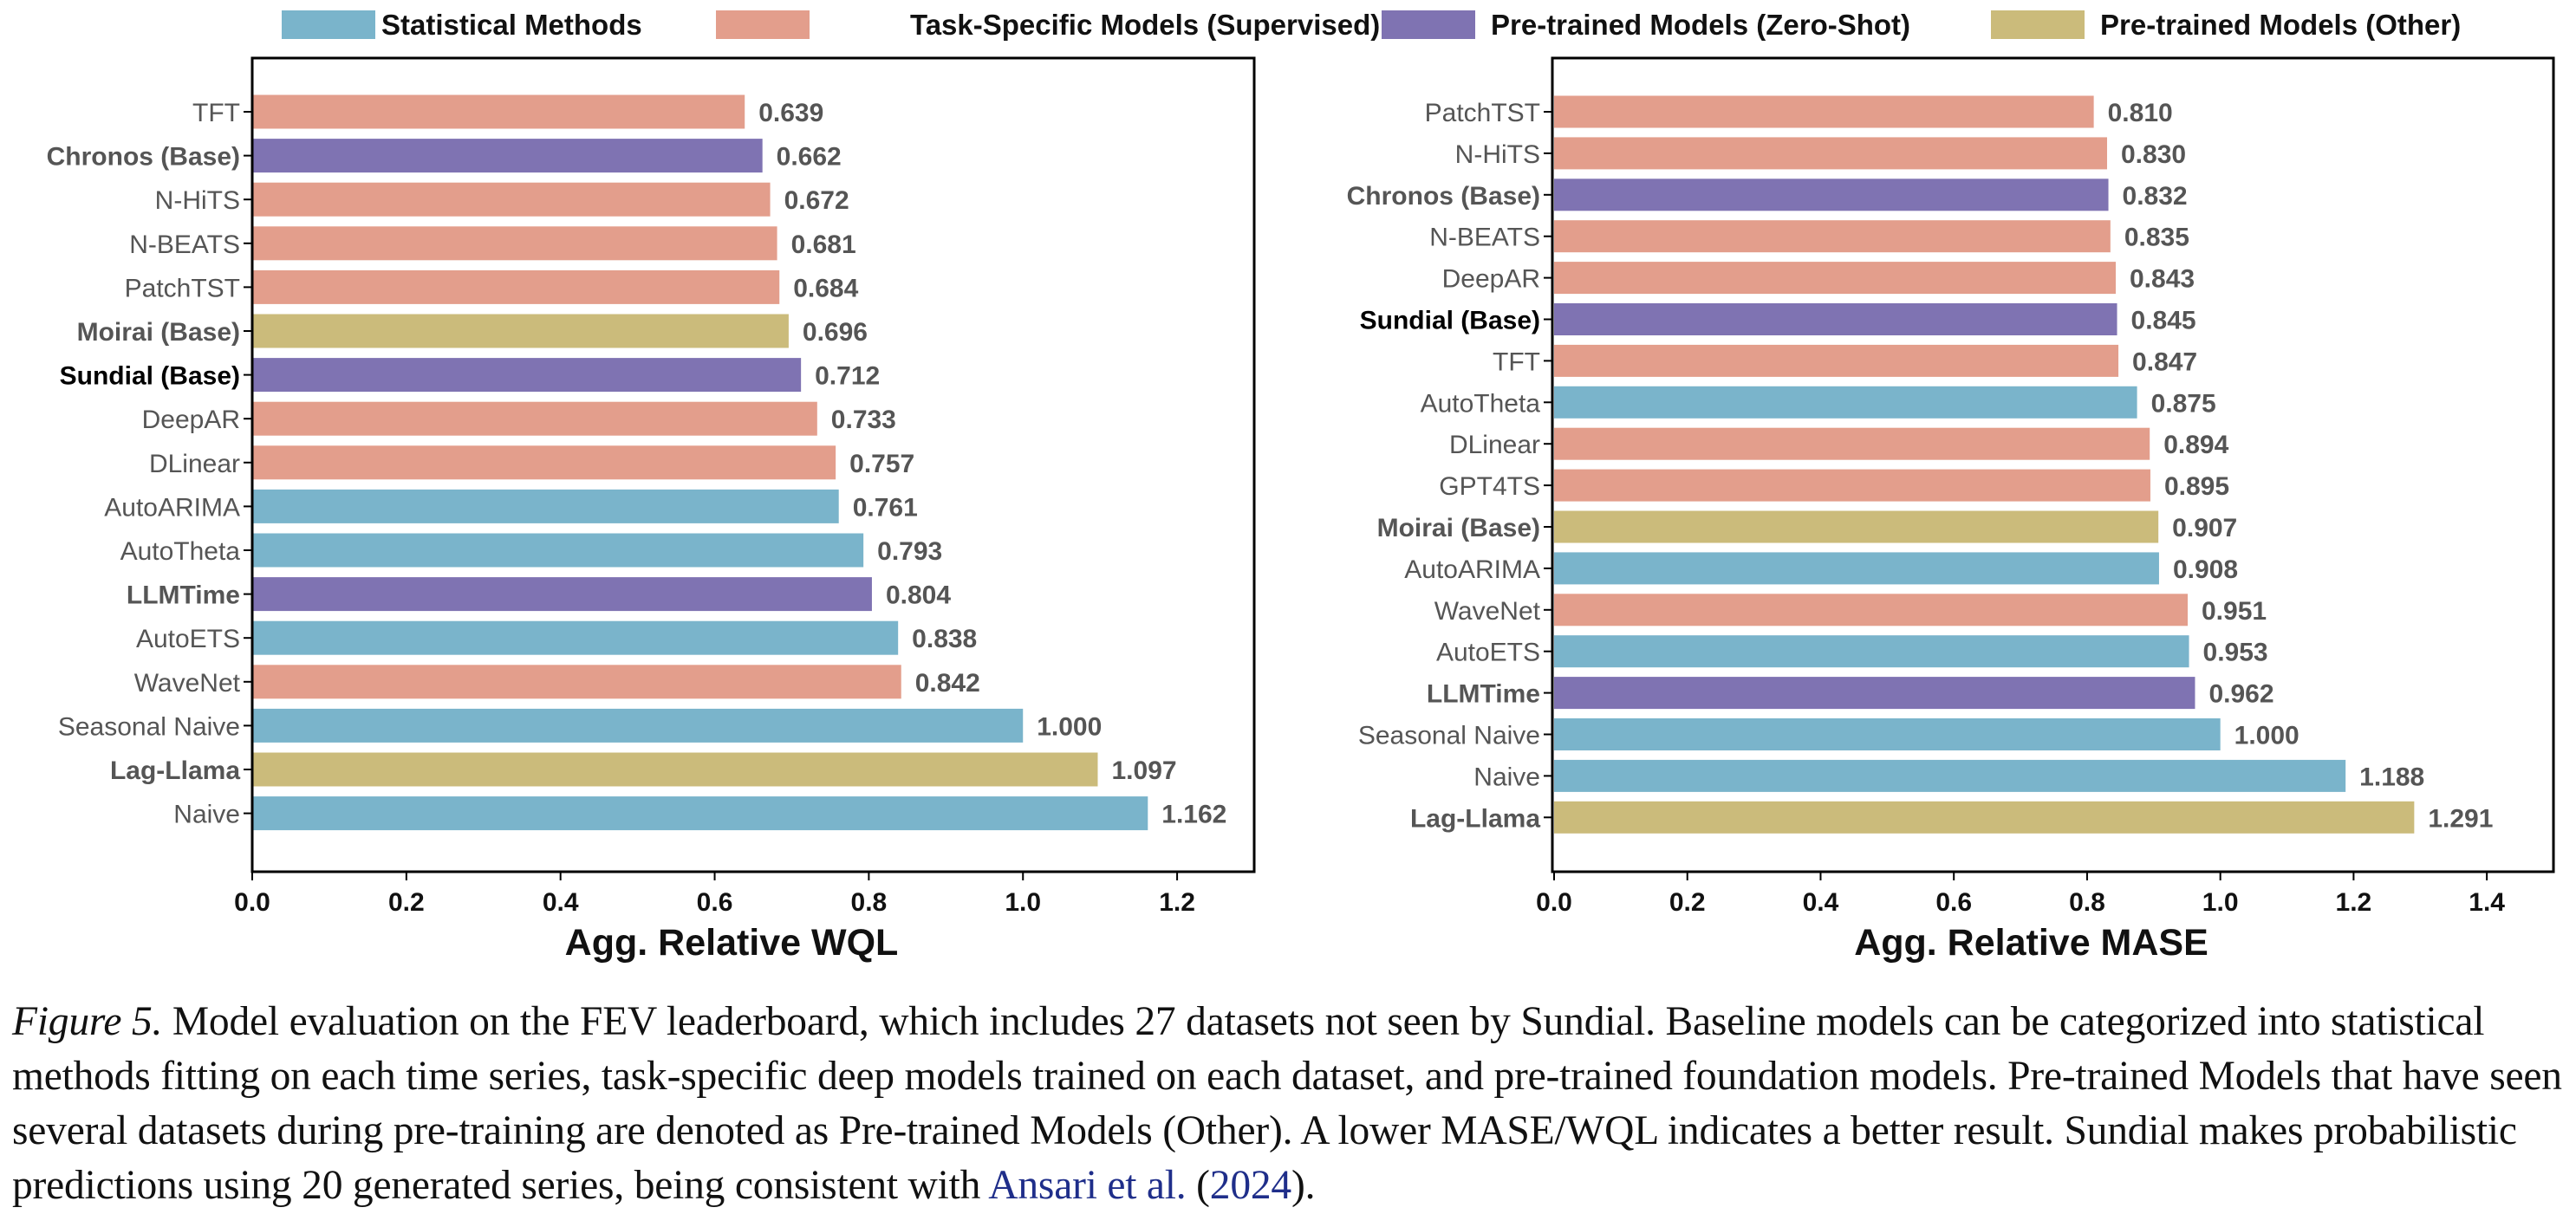  What do you see at coordinates (2153, 154) in the screenshot?
I see `value-label-n-hits: 0.830` at bounding box center [2153, 154].